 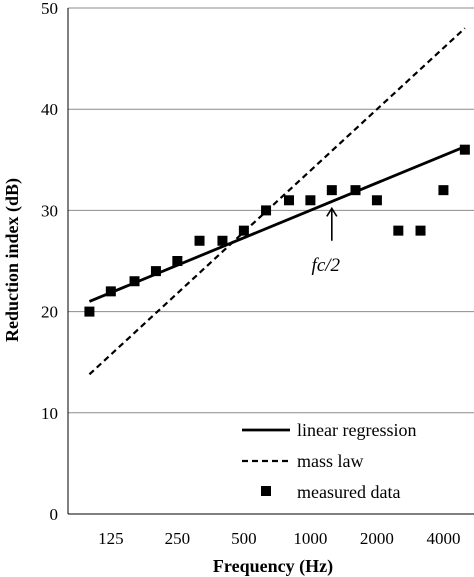 I want to click on legend-marker, so click(x=266, y=491).